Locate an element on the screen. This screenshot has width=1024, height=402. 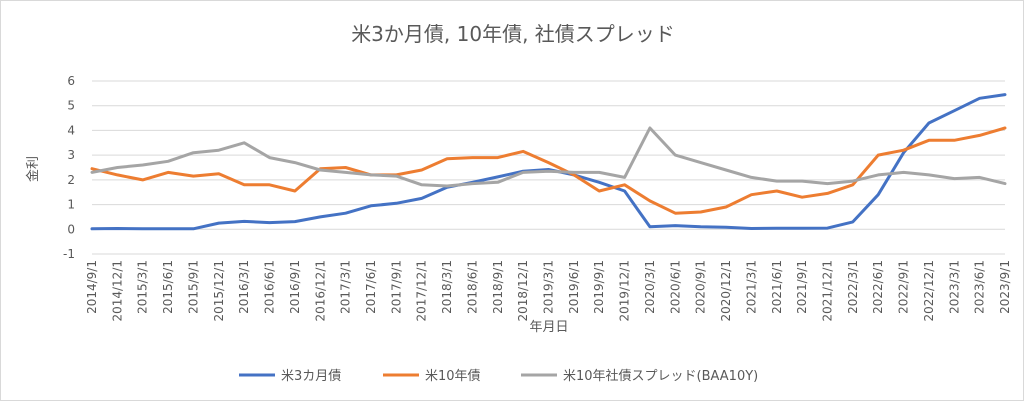
x-tick-label: 2022/9/1 is located at coordinates (904, 287).